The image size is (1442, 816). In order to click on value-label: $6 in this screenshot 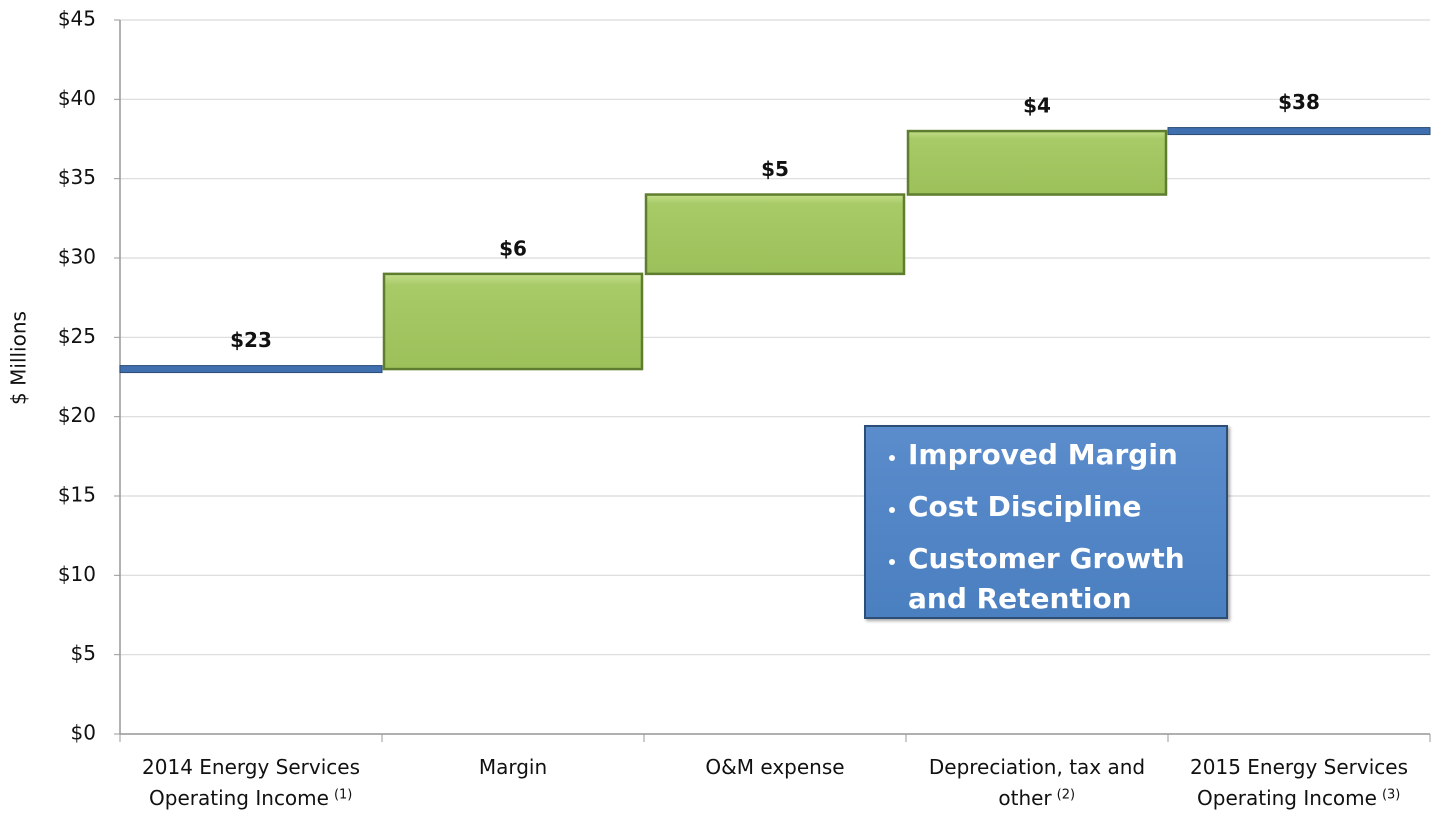, I will do `click(513, 248)`.